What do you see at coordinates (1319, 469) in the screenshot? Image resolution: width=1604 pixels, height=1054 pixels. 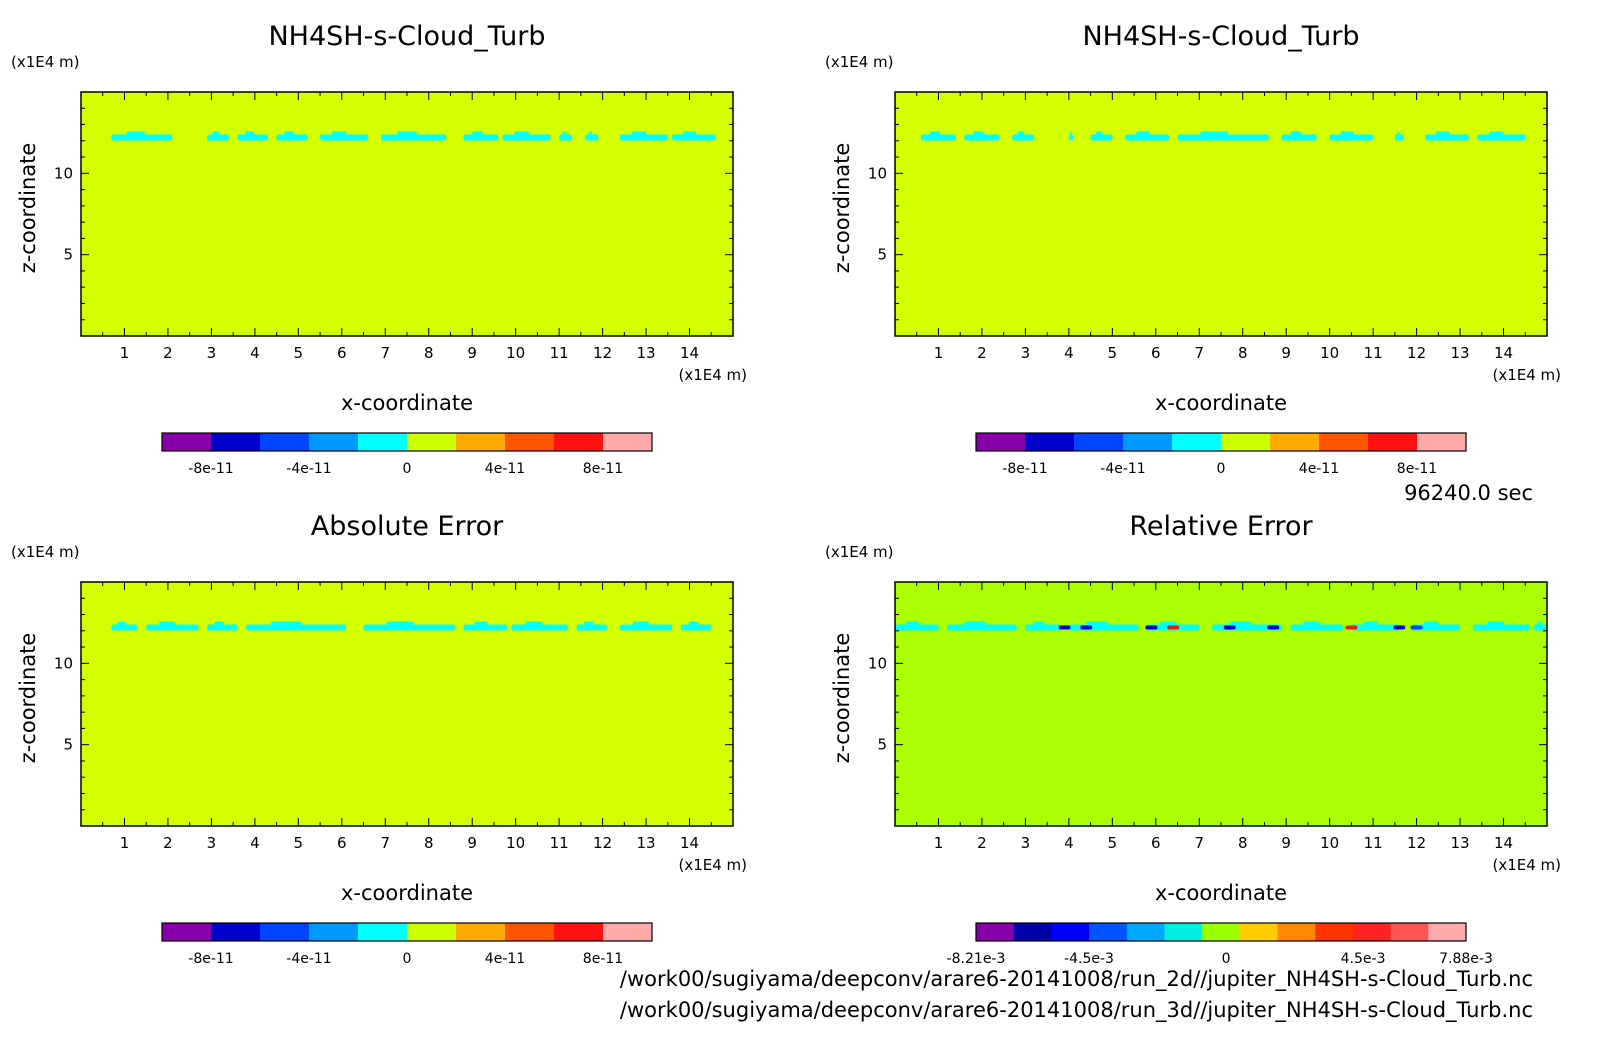 I see `colorbar-tick-label: 4e-11` at bounding box center [1319, 469].